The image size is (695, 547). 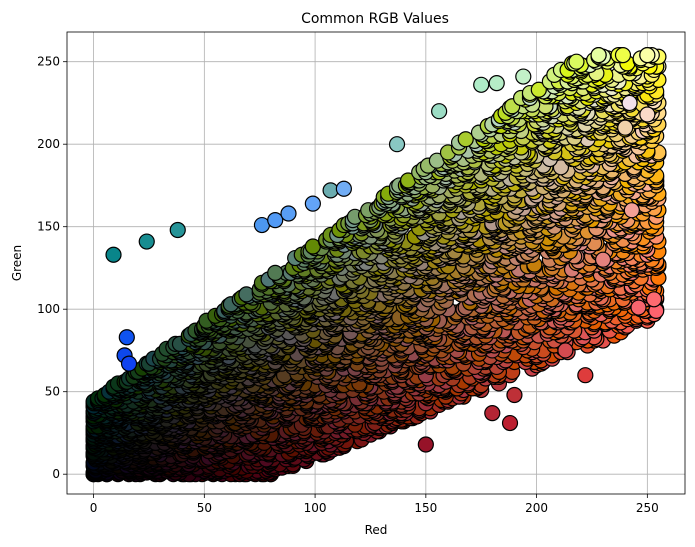 I want to click on chart-title: Common RGB Values, so click(x=375, y=19).